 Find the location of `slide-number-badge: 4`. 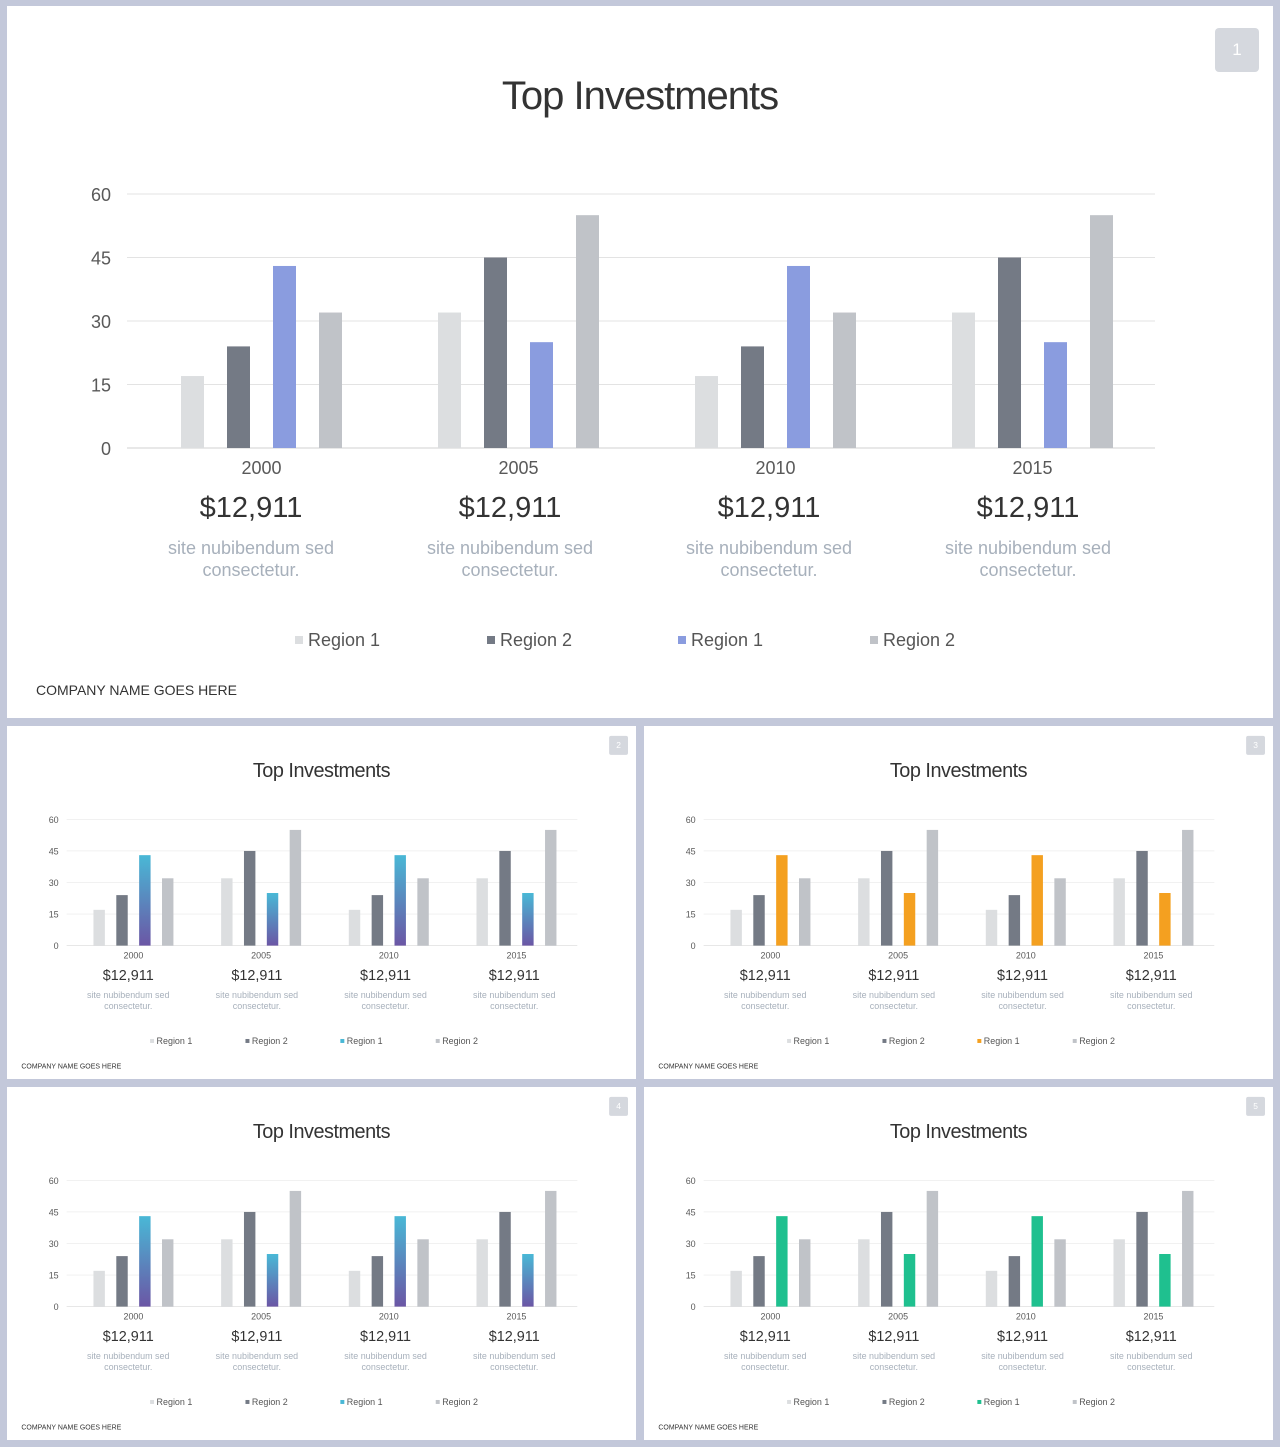

slide-number-badge: 4 is located at coordinates (618, 1106).